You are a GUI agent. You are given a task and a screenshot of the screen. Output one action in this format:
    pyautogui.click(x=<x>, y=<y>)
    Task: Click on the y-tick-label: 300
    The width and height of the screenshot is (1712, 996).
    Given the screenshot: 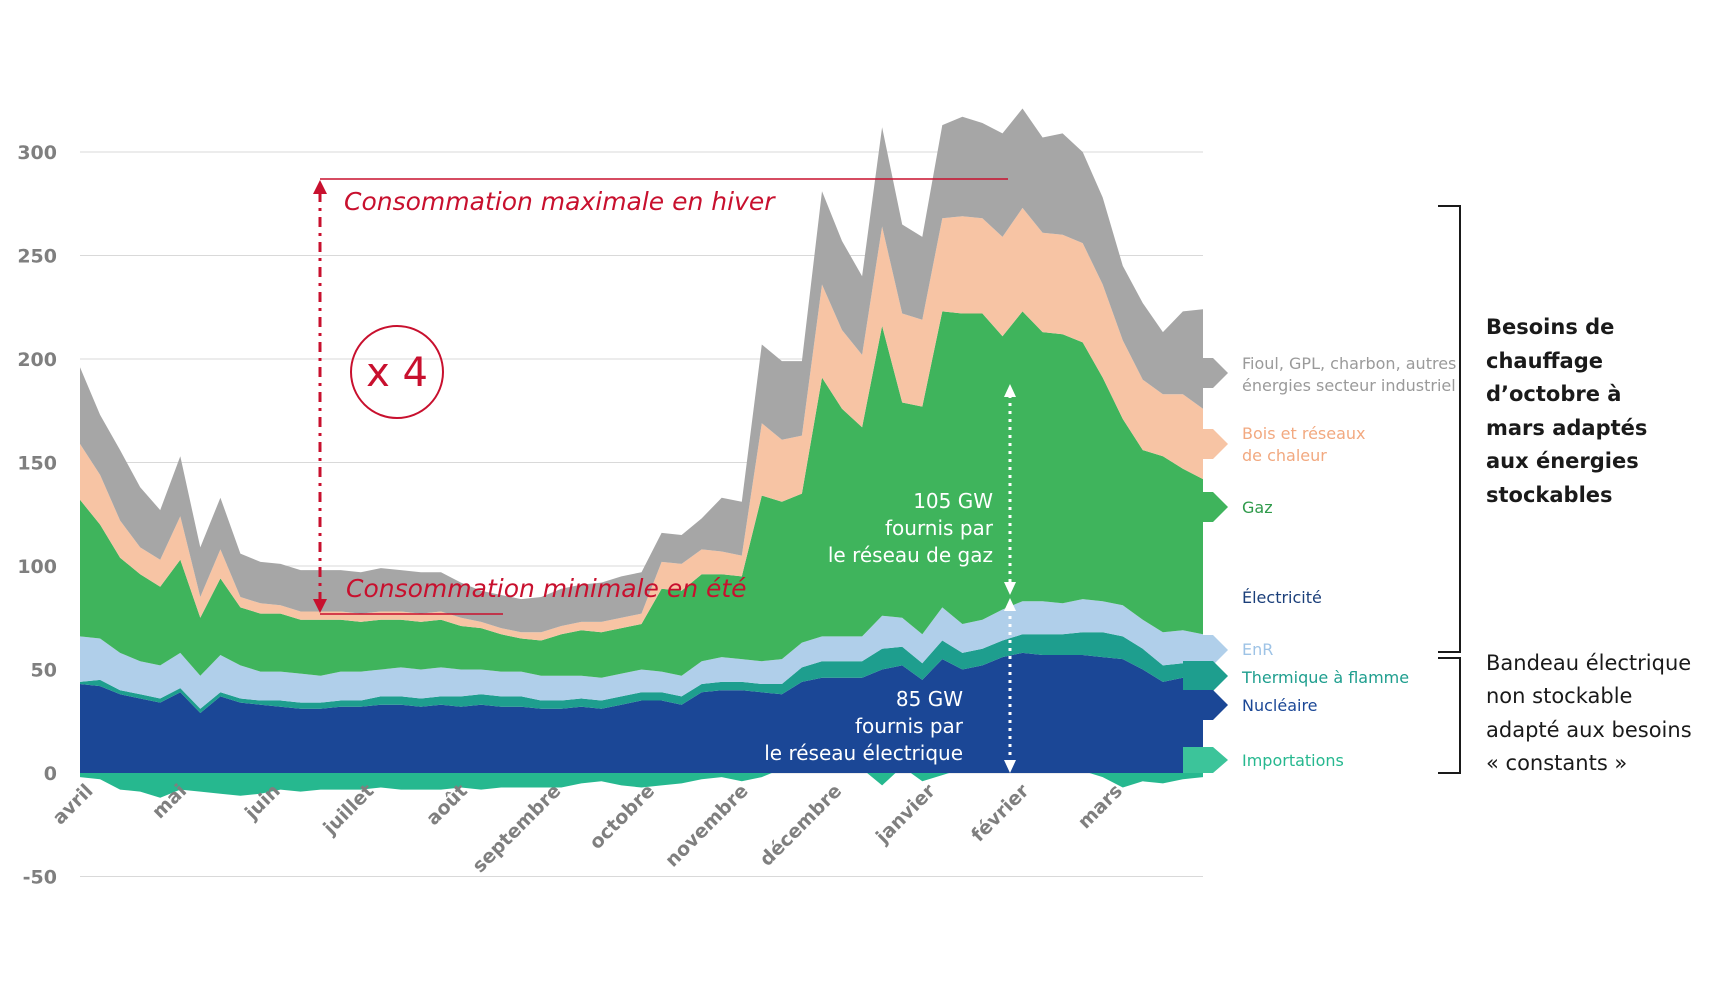 What is the action you would take?
    pyautogui.click(x=37, y=153)
    